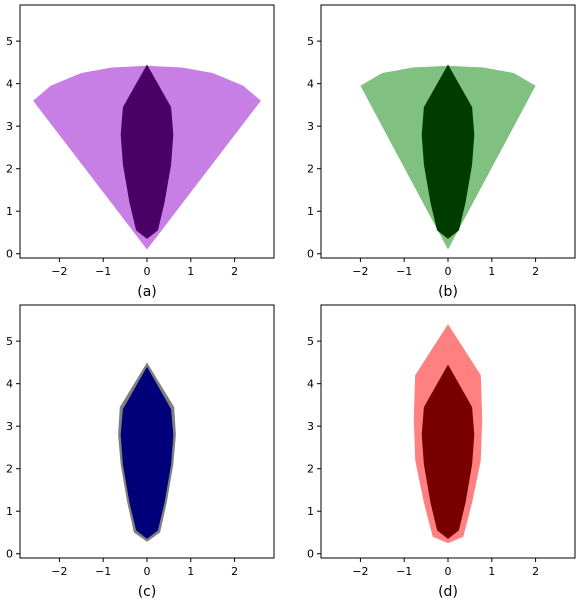 Image resolution: width=579 pixels, height=604 pixels. Describe the element at coordinates (360, 271) in the screenshot. I see `panel-b-xtick-label: −2` at that location.